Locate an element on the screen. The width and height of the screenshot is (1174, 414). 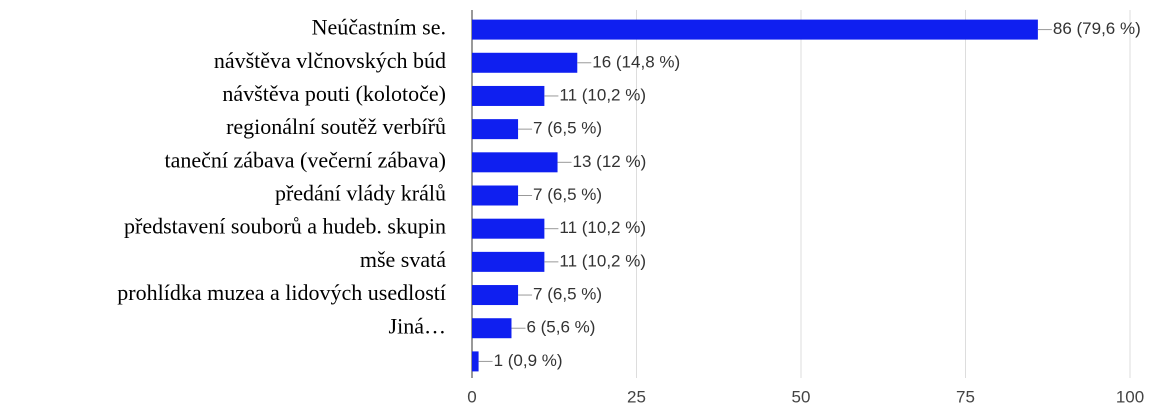
x-tick-label: 100 is located at coordinates (1130, 396).